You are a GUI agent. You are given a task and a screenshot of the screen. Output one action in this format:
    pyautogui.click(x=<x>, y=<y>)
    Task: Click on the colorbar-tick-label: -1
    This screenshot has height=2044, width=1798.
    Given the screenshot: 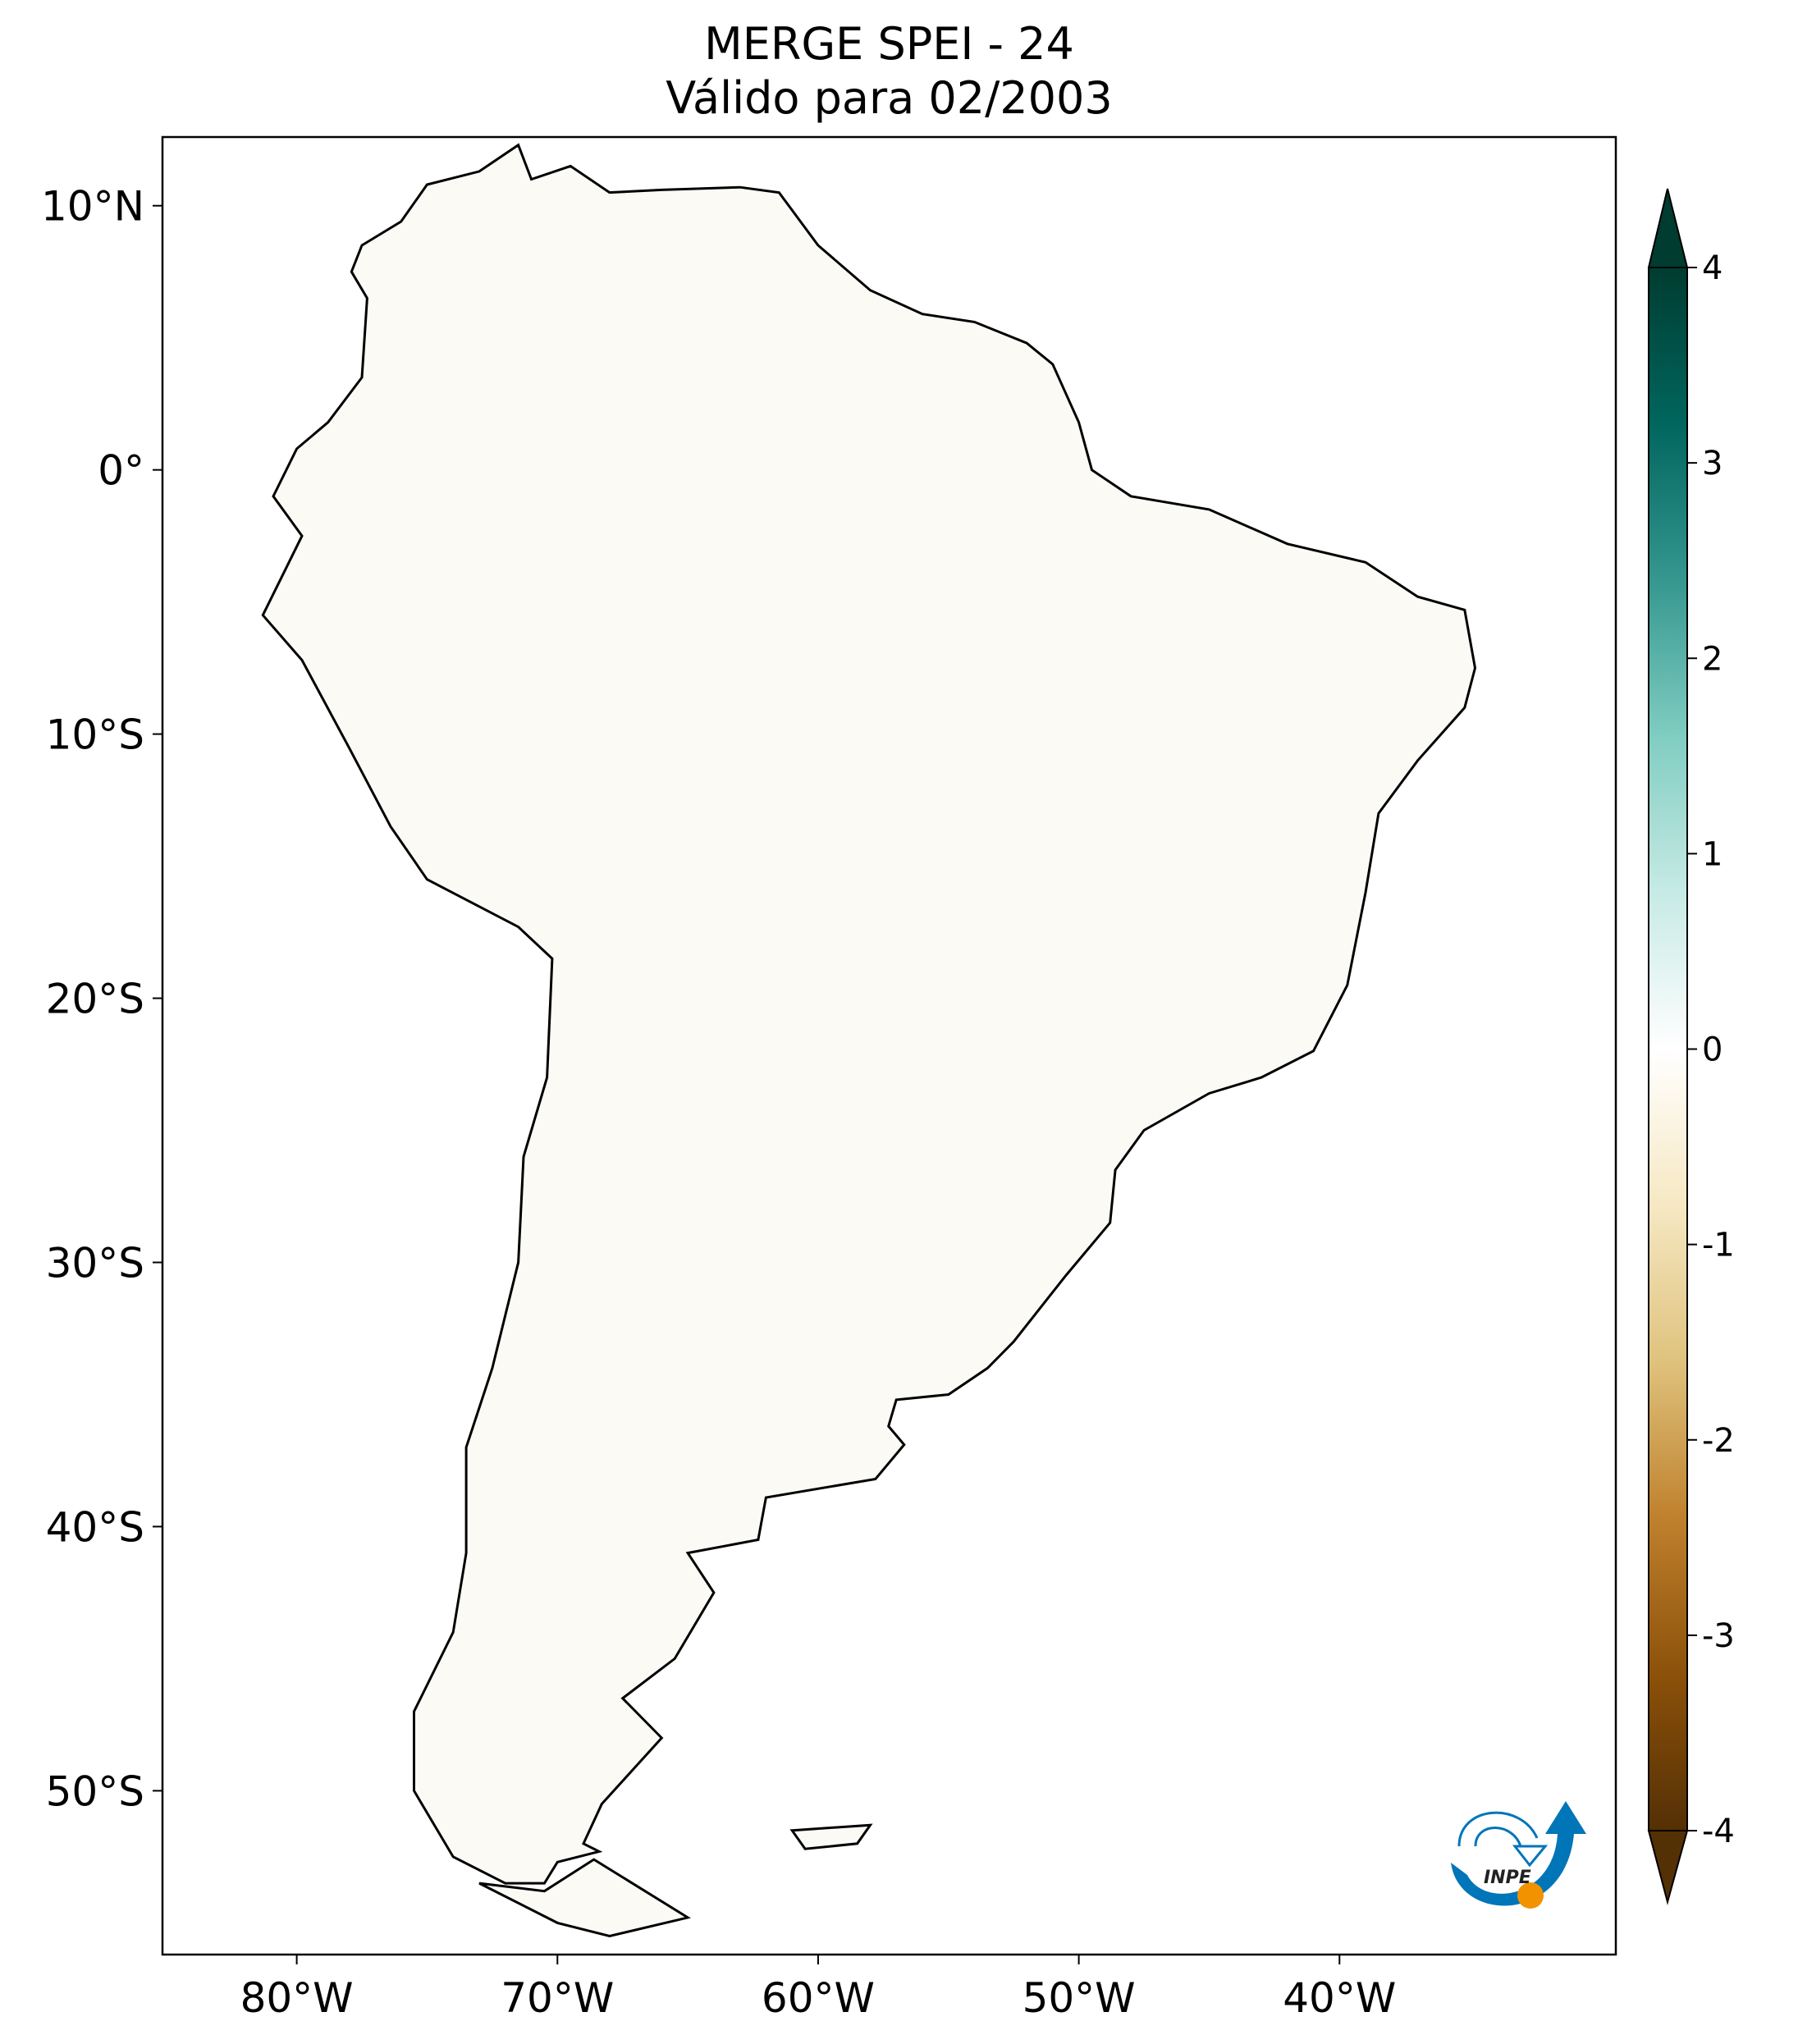 What is the action you would take?
    pyautogui.click(x=1718, y=1245)
    